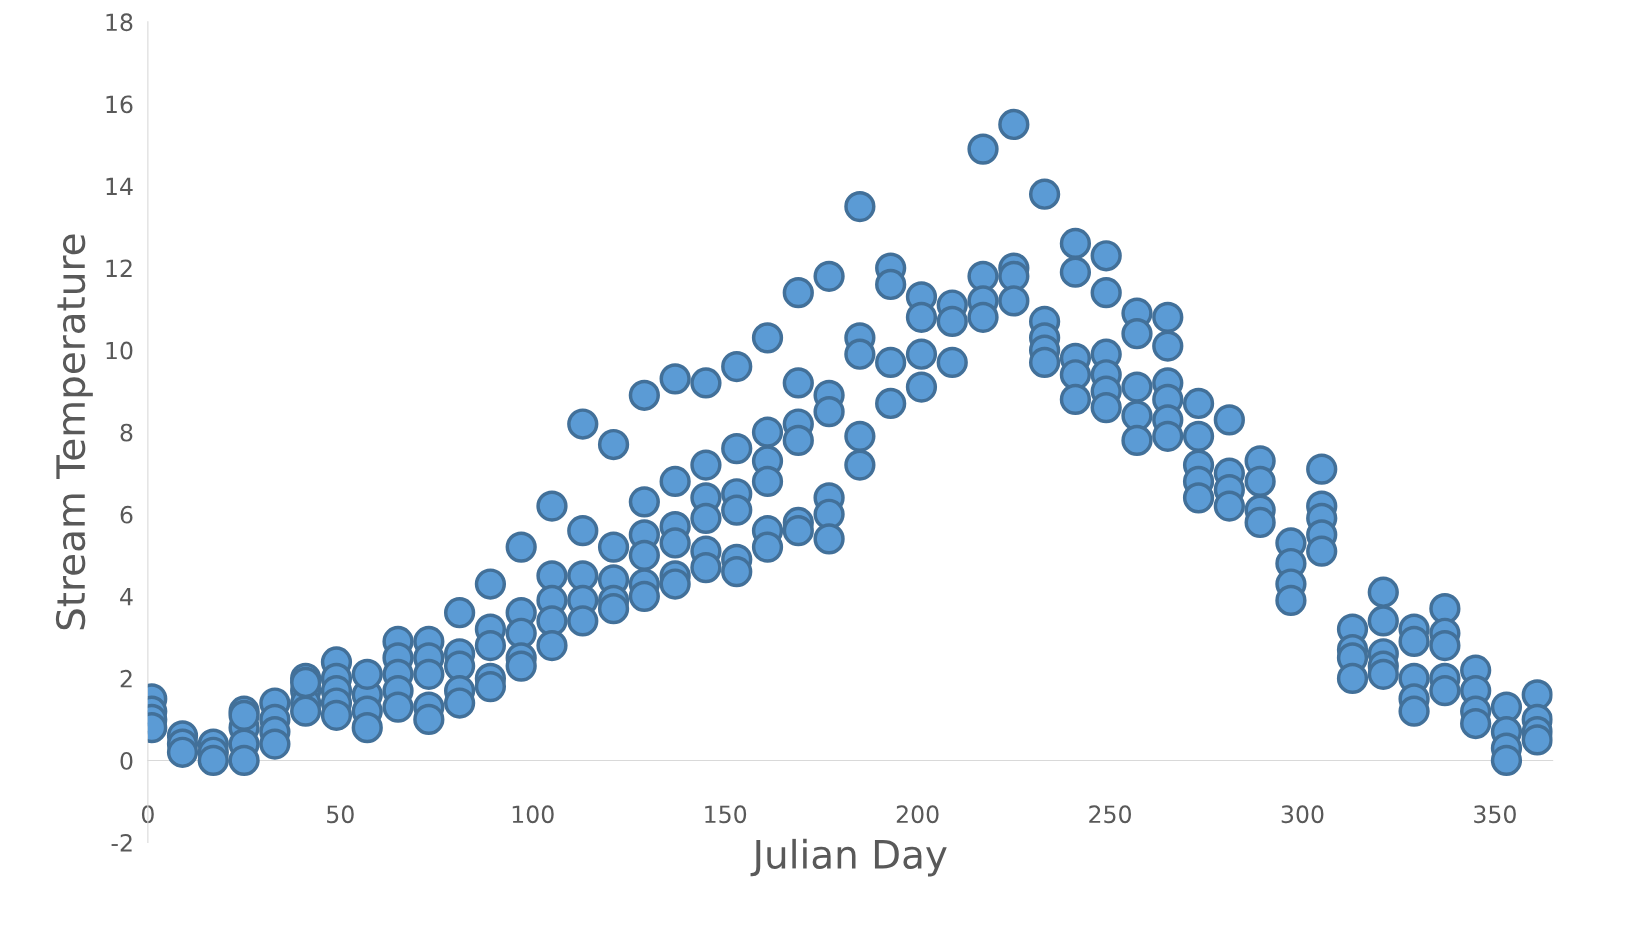 Image resolution: width=1643 pixels, height=952 pixels. Describe the element at coordinates (121, 842) in the screenshot. I see `y-tick-label: -2` at that location.